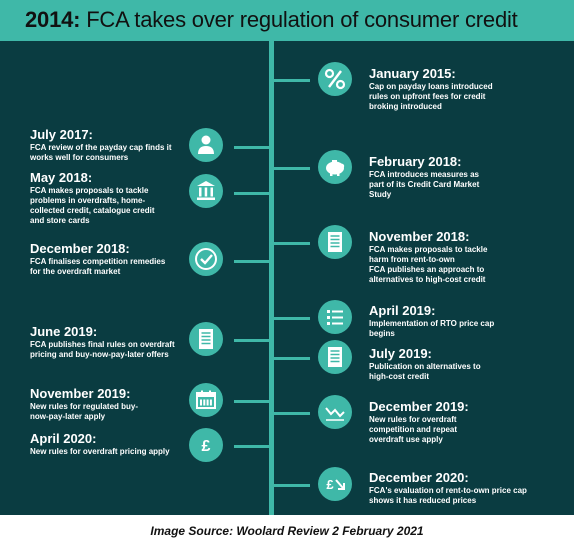  I want to click on event-title: February 2018:, so click(415, 161).